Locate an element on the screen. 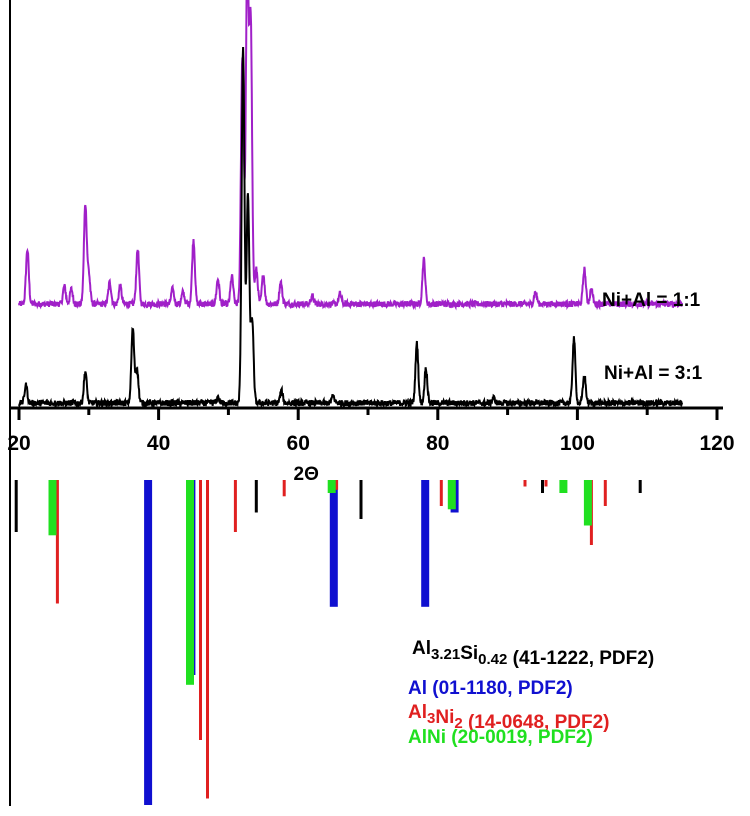 This screenshot has width=750, height=816. series-label-2: Ni+Al = 3:1 is located at coordinates (653, 373).